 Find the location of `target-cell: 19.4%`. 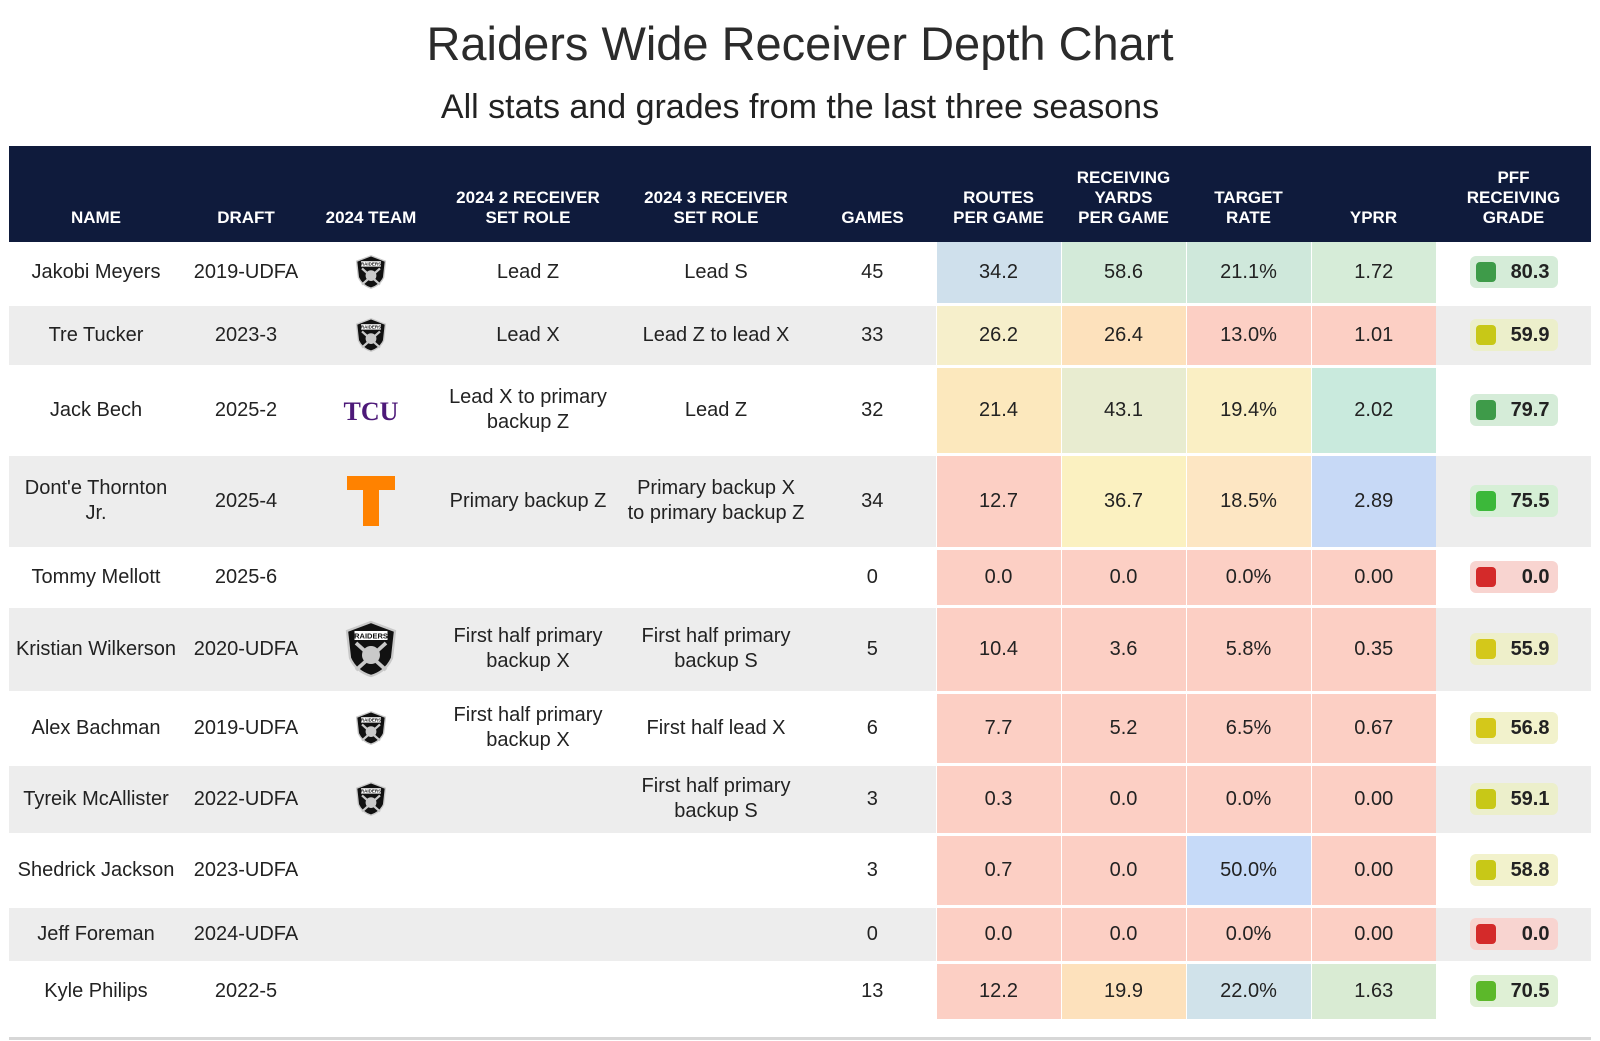

target-cell: 19.4% is located at coordinates (1248, 411).